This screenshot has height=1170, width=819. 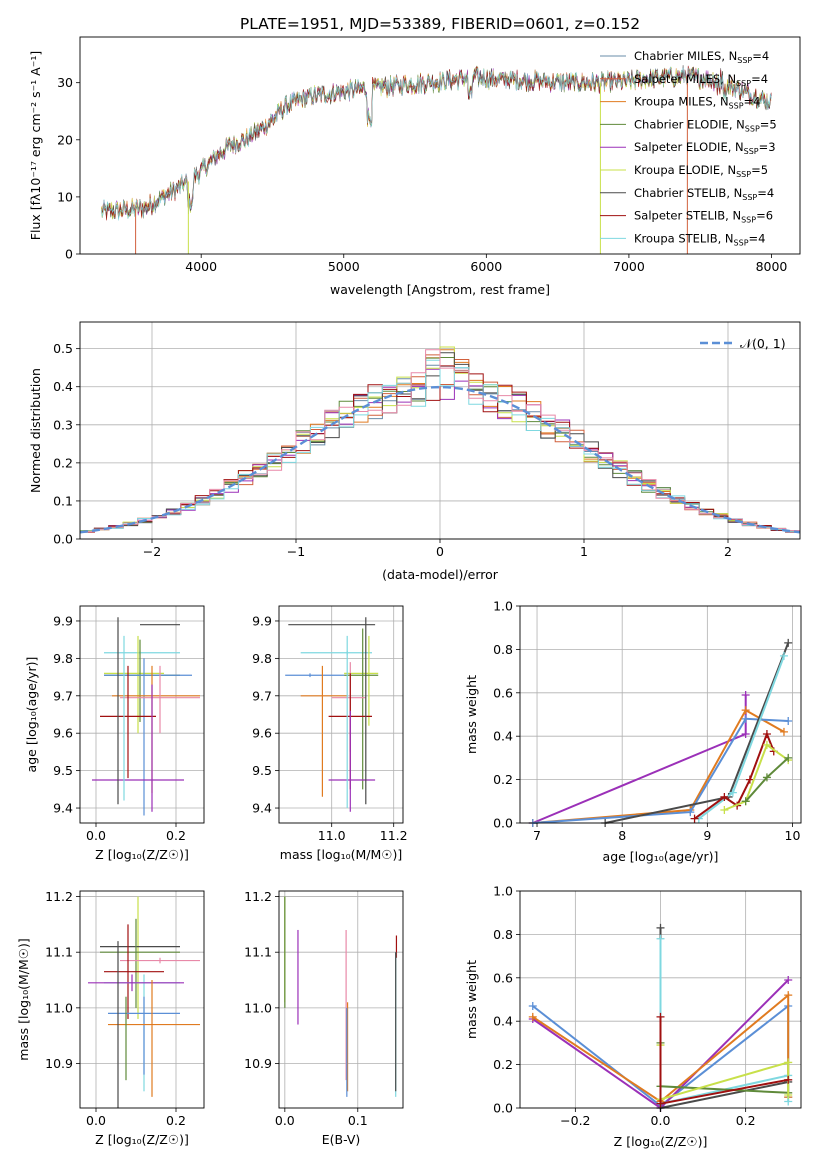 What do you see at coordinates (503, 823) in the screenshot?
I see `y-tick-label: 0.0` at bounding box center [503, 823].